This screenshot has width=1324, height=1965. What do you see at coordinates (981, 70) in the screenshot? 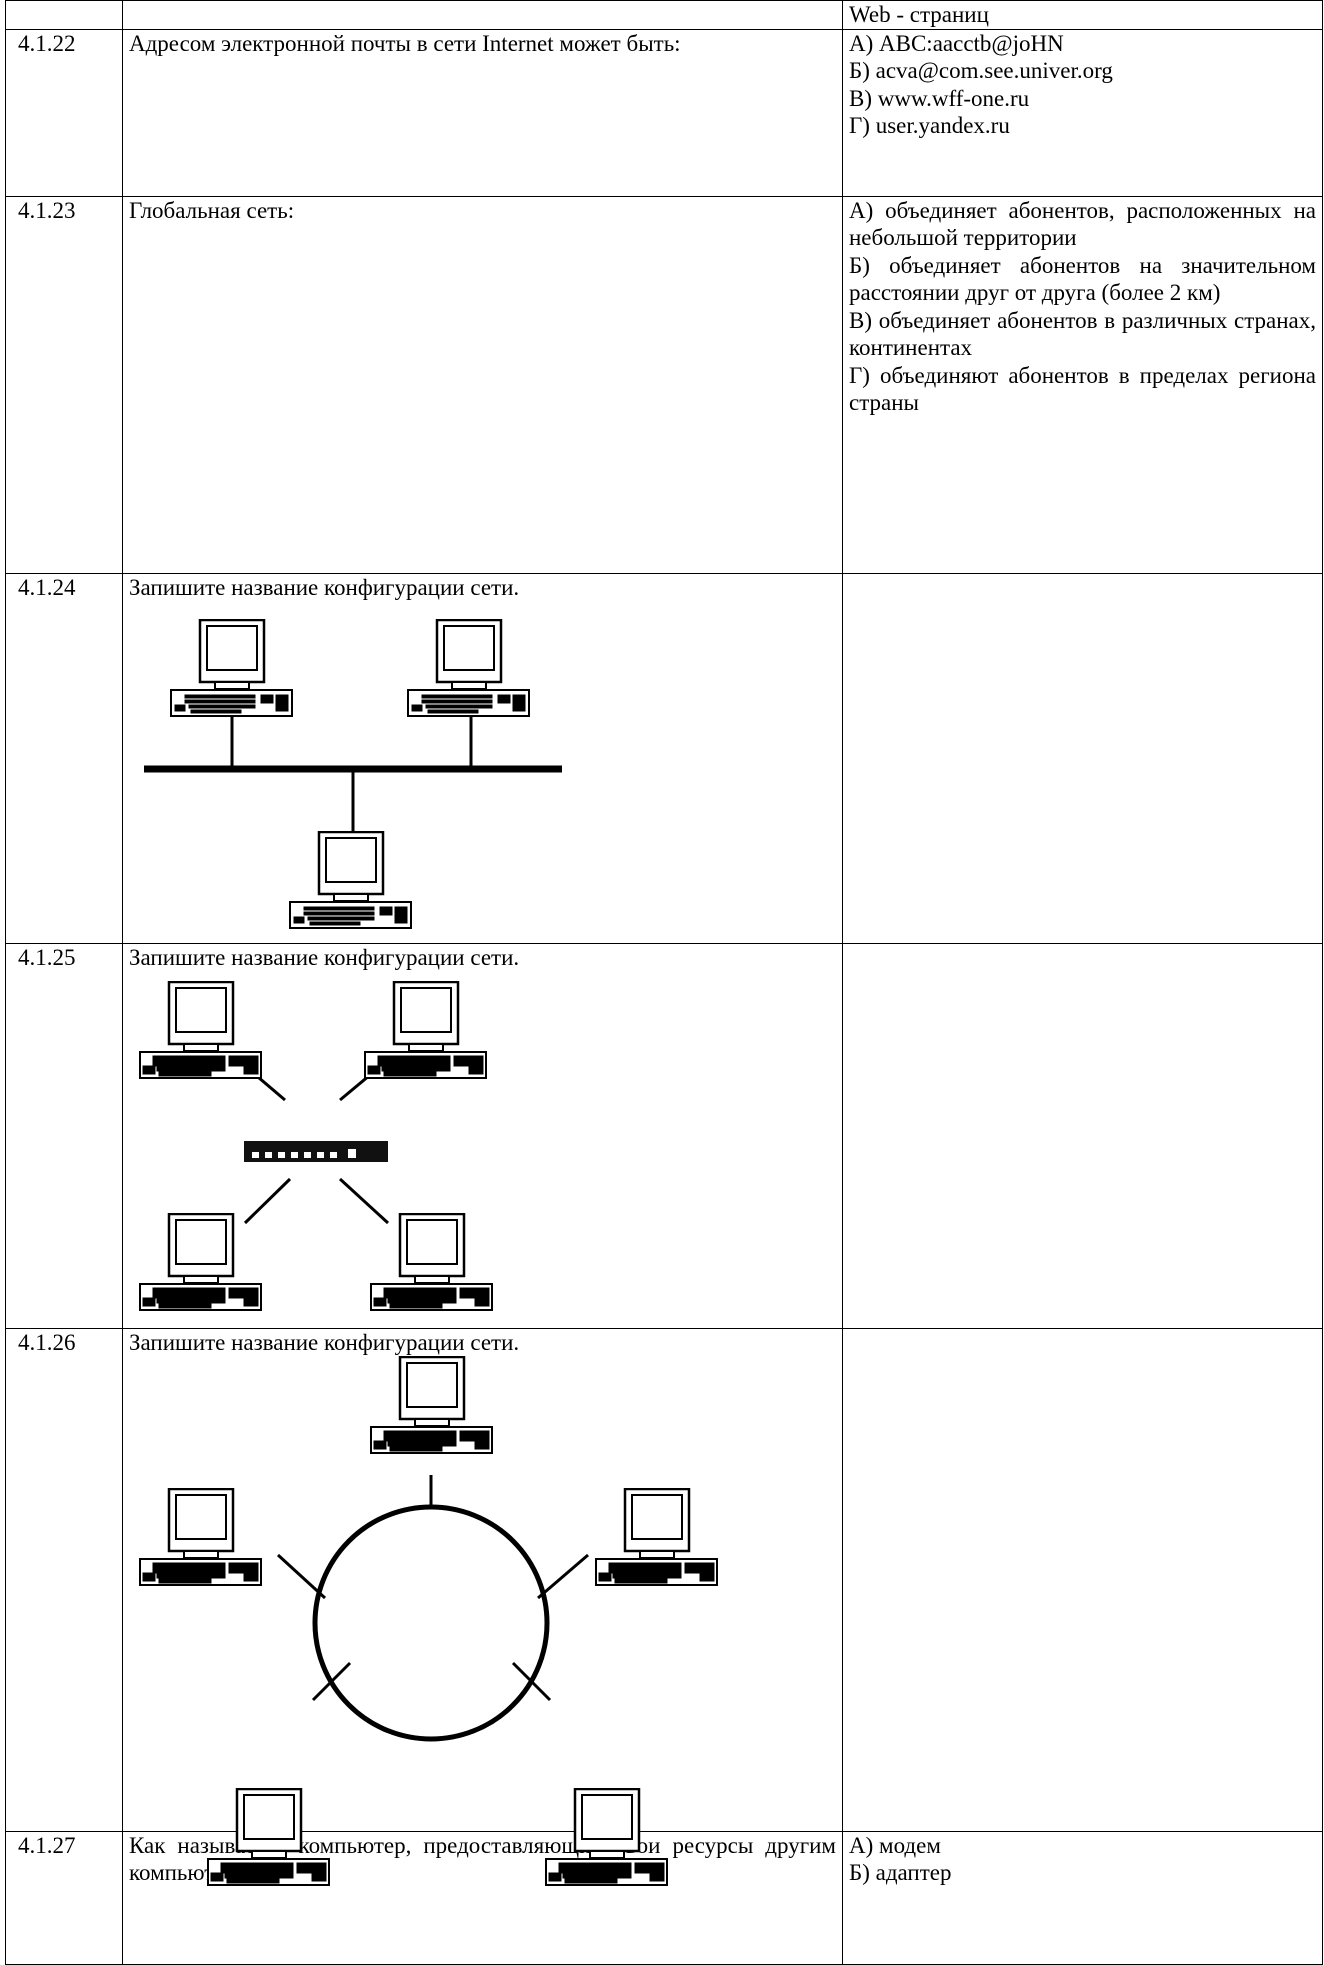
I see `answer-option: Б) acva@com.see.univer.org` at bounding box center [981, 70].